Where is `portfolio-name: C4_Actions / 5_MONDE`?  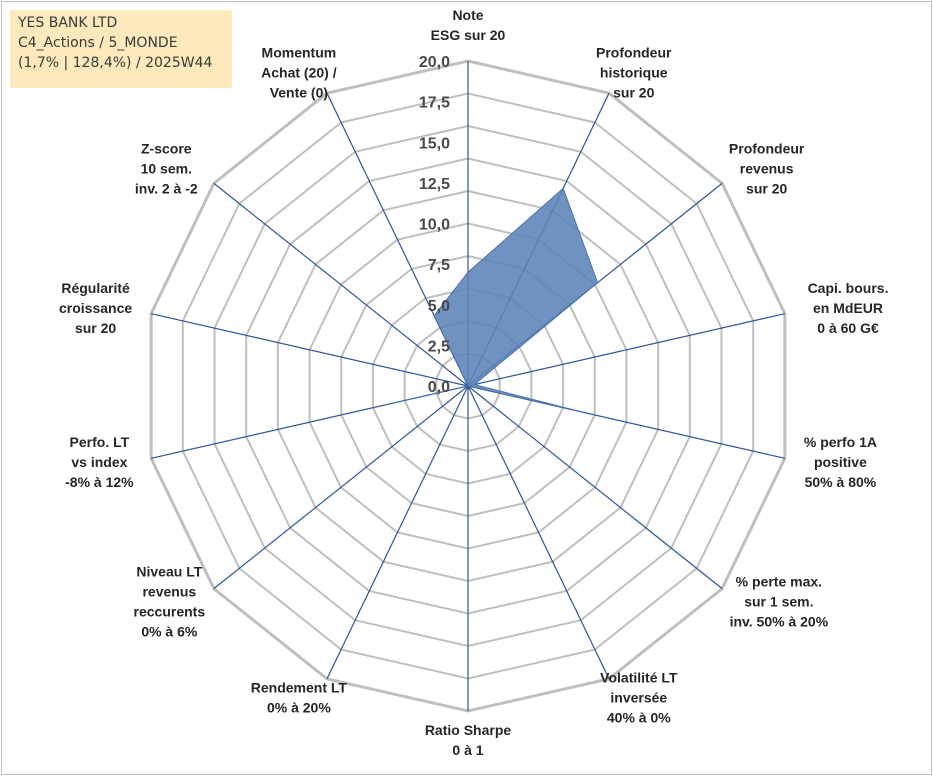 portfolio-name: C4_Actions / 5_MONDE is located at coordinates (98, 43).